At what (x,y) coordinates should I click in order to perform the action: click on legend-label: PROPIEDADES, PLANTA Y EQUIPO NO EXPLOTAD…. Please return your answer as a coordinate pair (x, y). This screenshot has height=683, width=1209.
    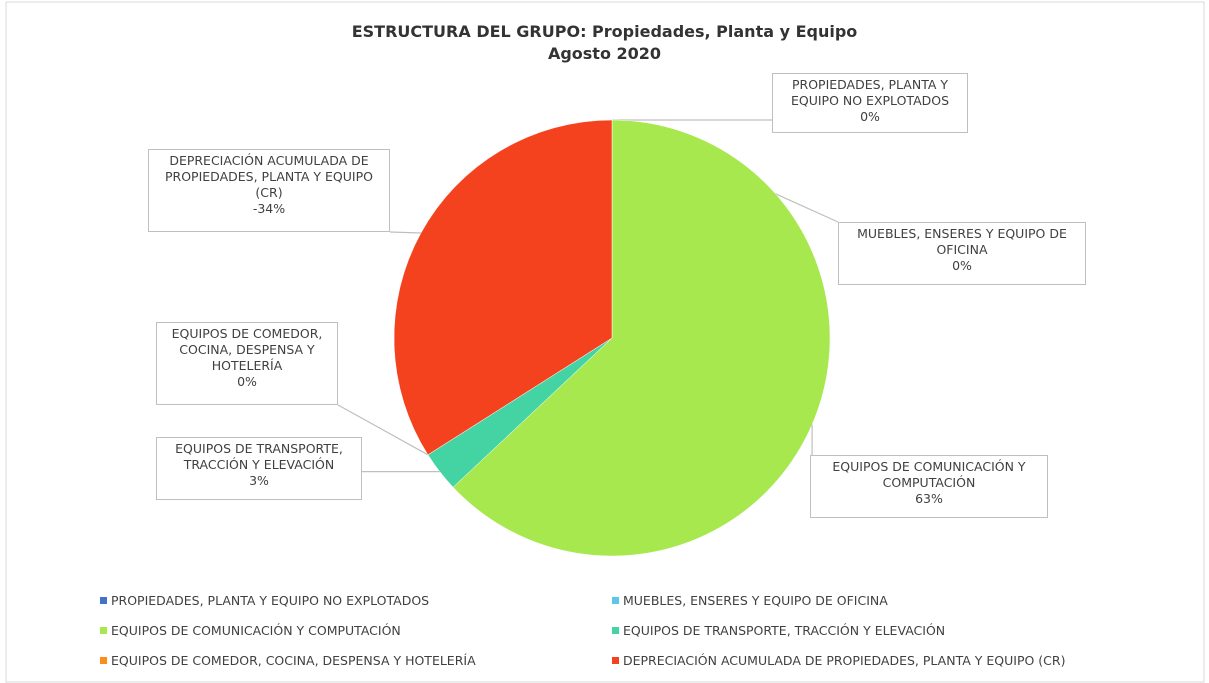
    Looking at the image, I should click on (270, 600).